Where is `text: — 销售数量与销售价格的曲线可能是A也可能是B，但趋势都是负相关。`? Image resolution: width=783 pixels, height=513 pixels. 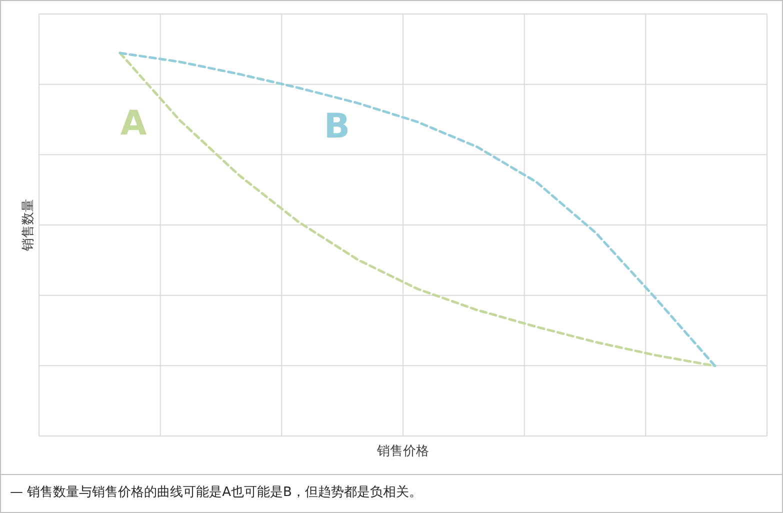 text: — 销售数量与销售价格的曲线可能是A也可能是B，但趋势都是负相关。 is located at coordinates (216, 492).